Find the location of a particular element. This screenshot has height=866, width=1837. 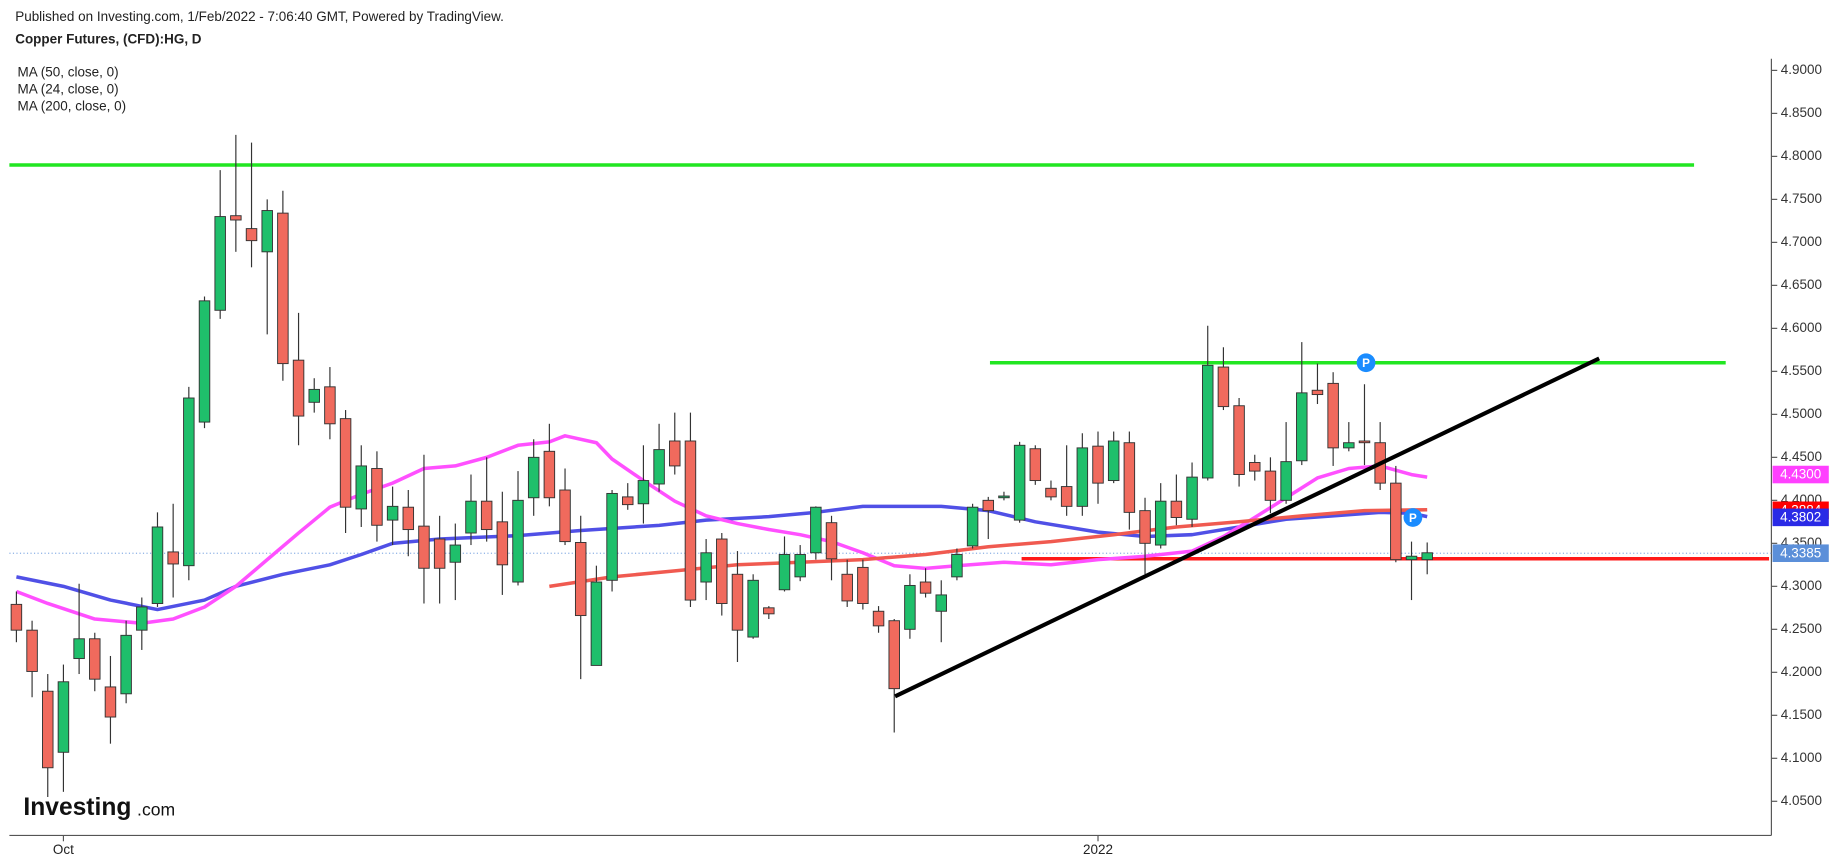

x-tick-label: 2022 is located at coordinates (1098, 849).